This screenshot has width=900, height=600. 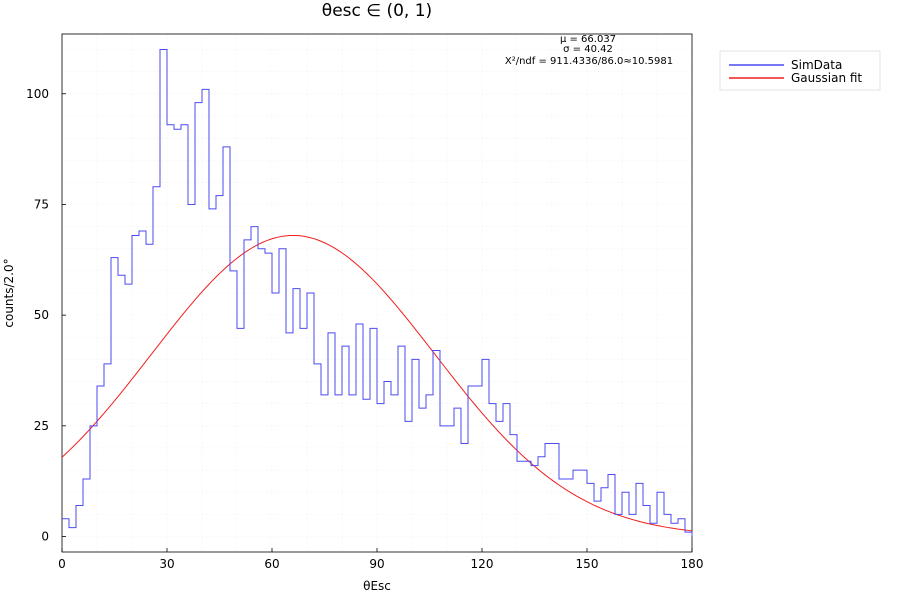 What do you see at coordinates (41, 315) in the screenshot?
I see `y-tick-label: 50` at bounding box center [41, 315].